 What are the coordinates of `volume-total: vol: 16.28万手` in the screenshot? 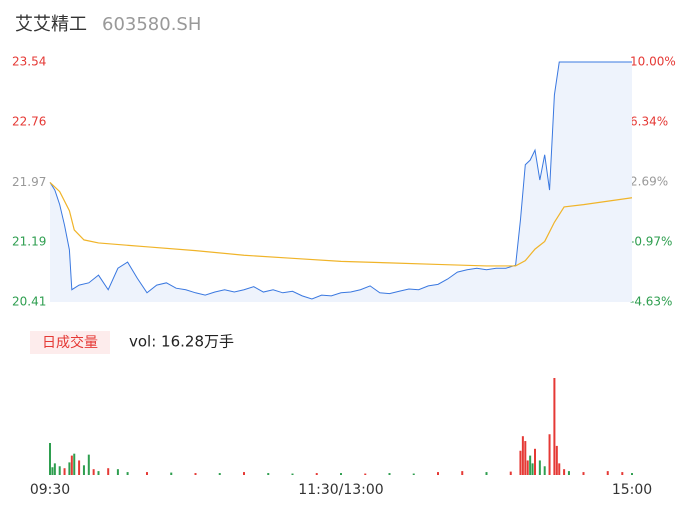 It's located at (181, 342).